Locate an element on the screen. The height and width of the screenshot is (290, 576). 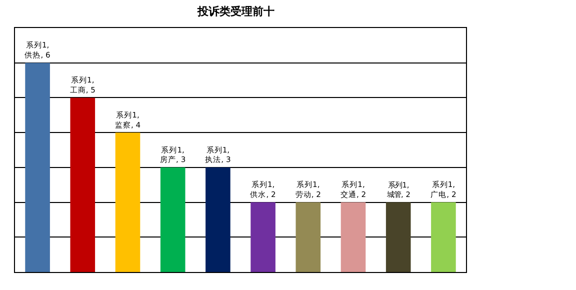
chart-title: 投诉类受理前十 is located at coordinates (235, 11).